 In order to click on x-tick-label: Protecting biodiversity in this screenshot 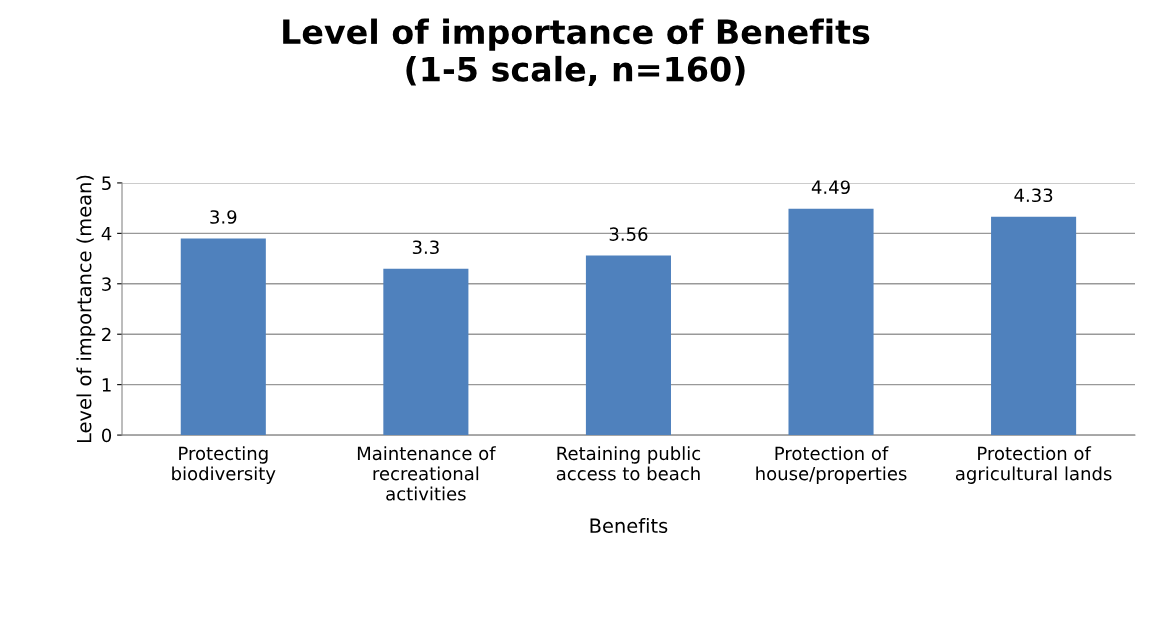, I will do `click(224, 465)`.